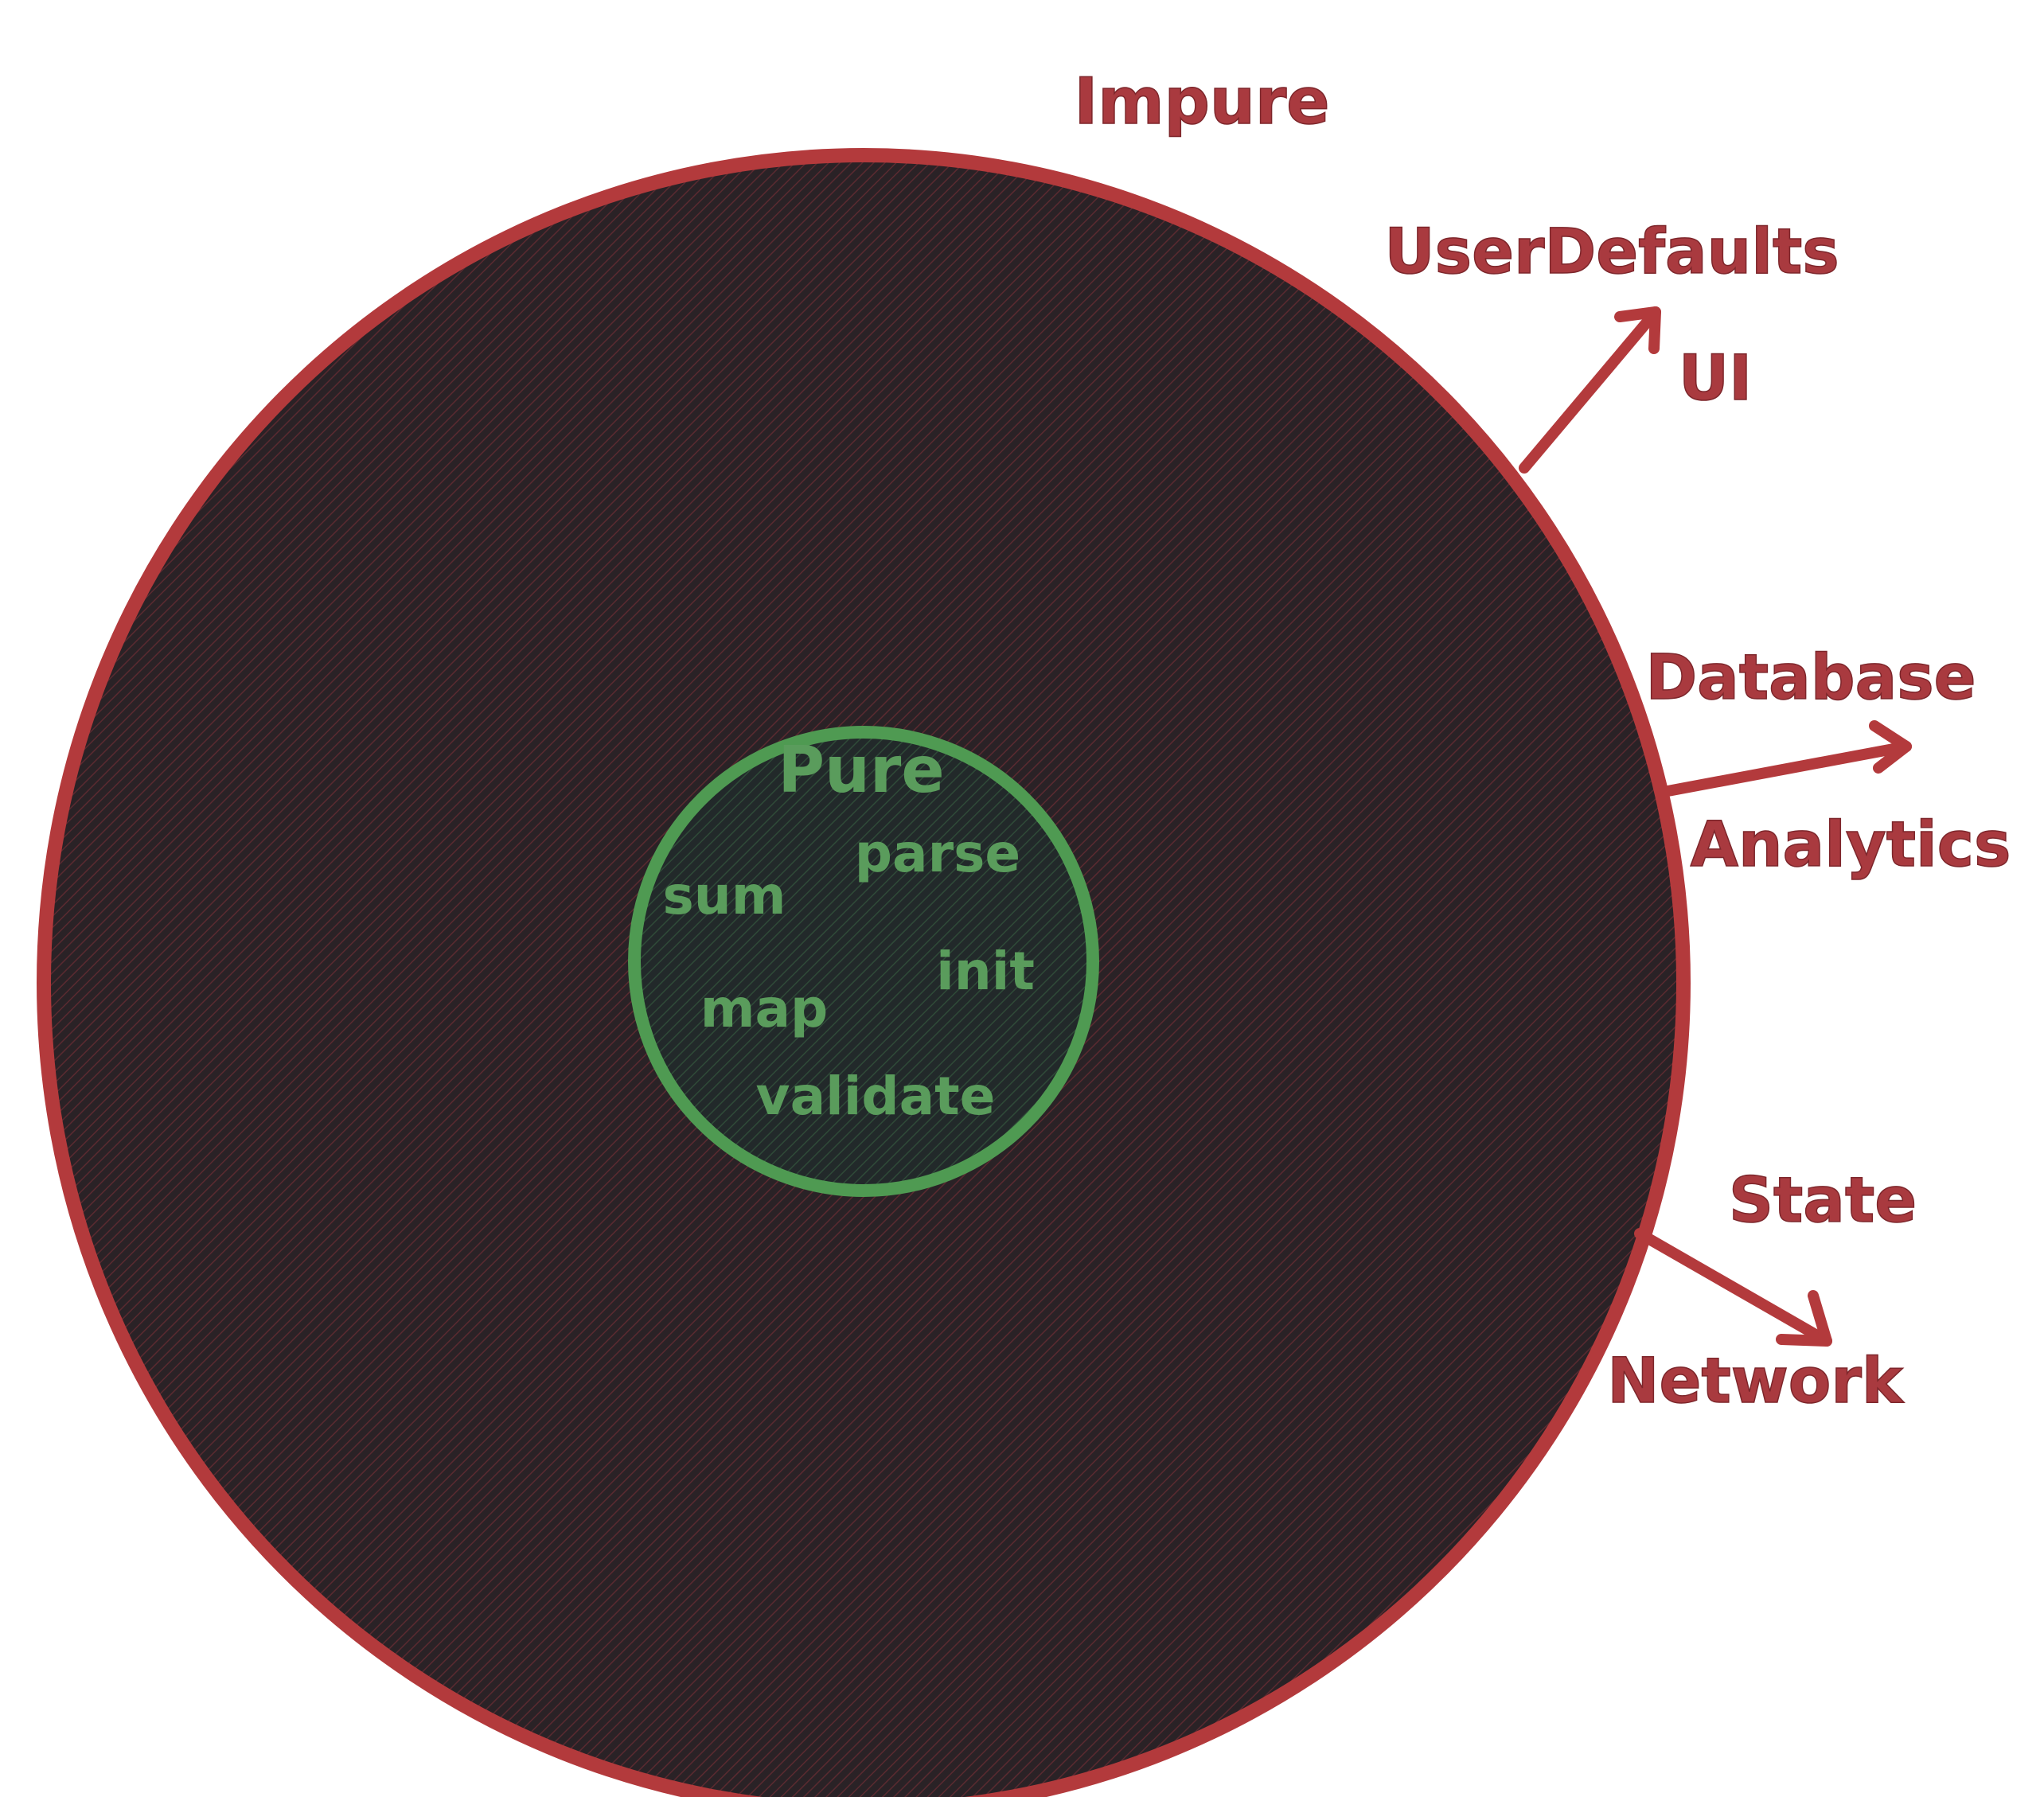 The width and height of the screenshot is (2044, 1797). What do you see at coordinates (938, 853) in the screenshot?
I see `function-label-parse: parse` at bounding box center [938, 853].